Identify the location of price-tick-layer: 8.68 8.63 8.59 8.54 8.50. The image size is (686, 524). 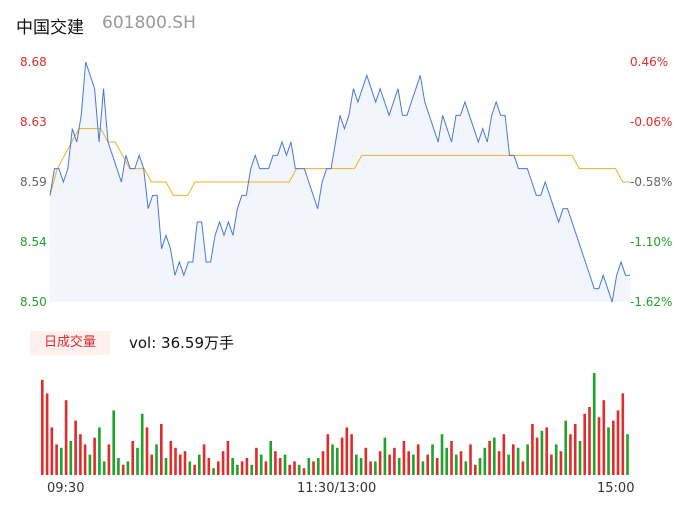
(33, 182).